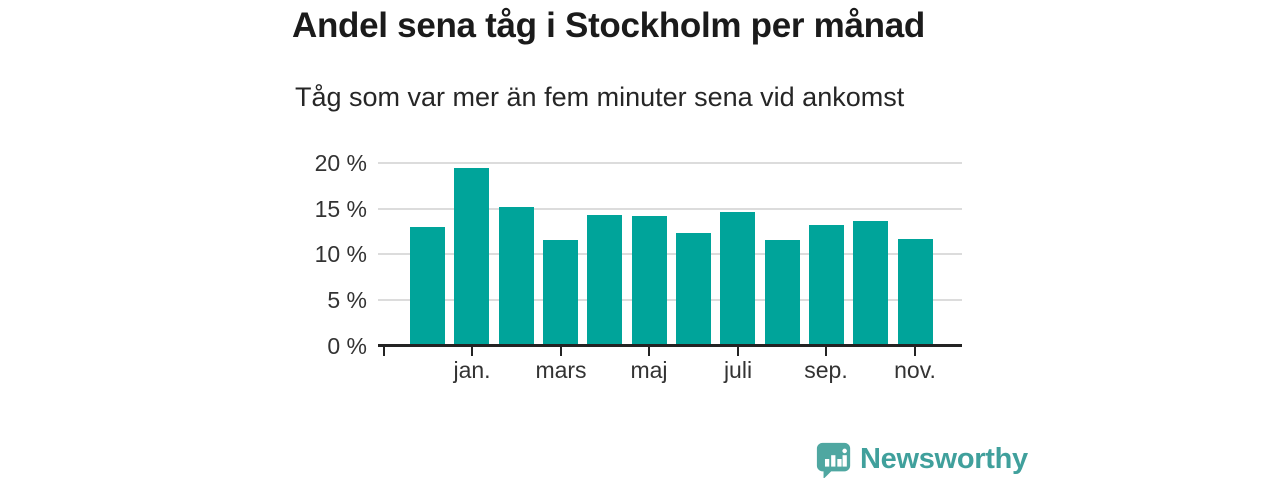 The image size is (1280, 480). What do you see at coordinates (347, 346) in the screenshot?
I see `y-axis-tick-label: 0 %` at bounding box center [347, 346].